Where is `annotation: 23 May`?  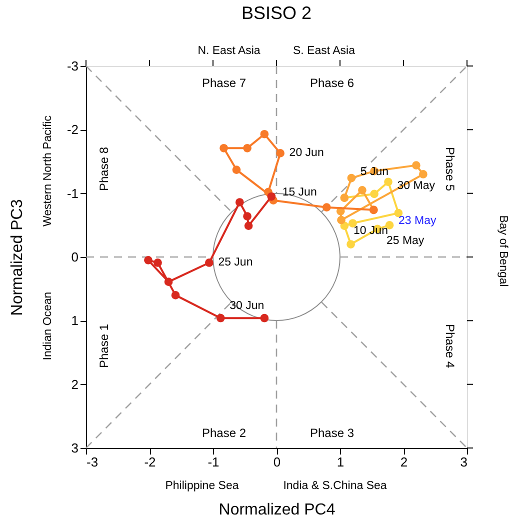 annotation: 23 May is located at coordinates (417, 221).